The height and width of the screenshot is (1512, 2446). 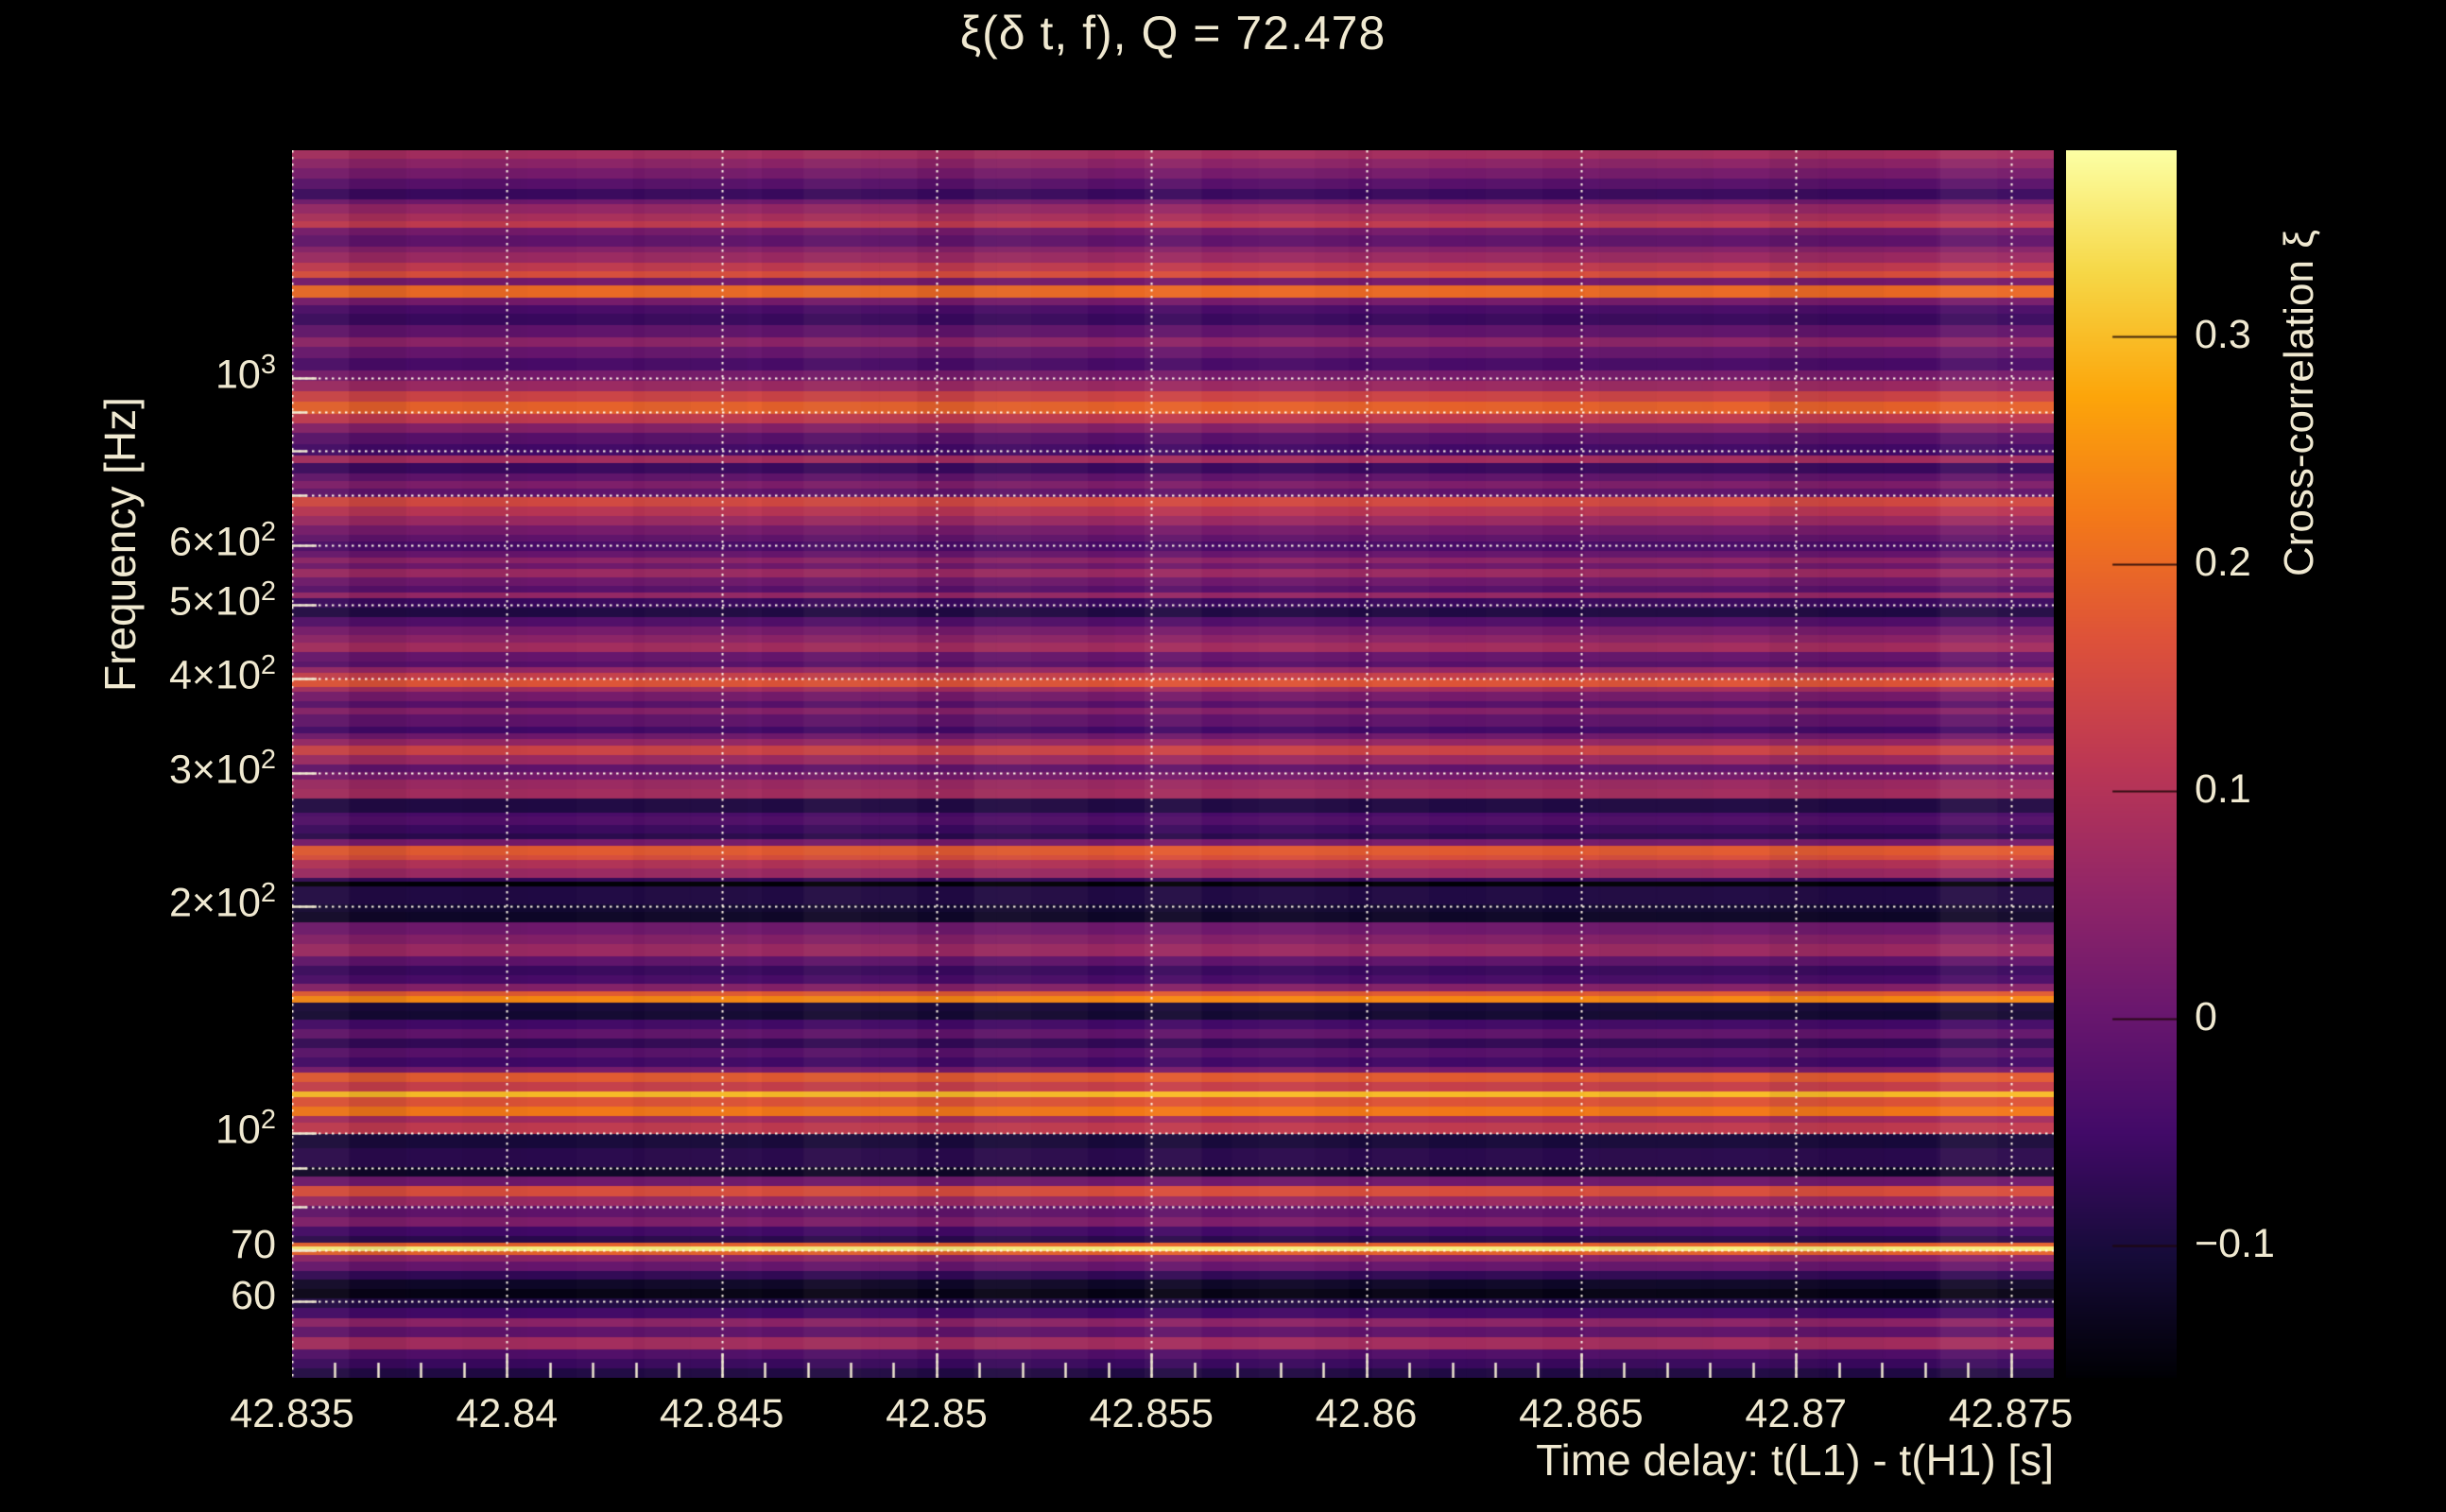 I want to click on y-tick-label: 5×10², so click(x=223, y=600).